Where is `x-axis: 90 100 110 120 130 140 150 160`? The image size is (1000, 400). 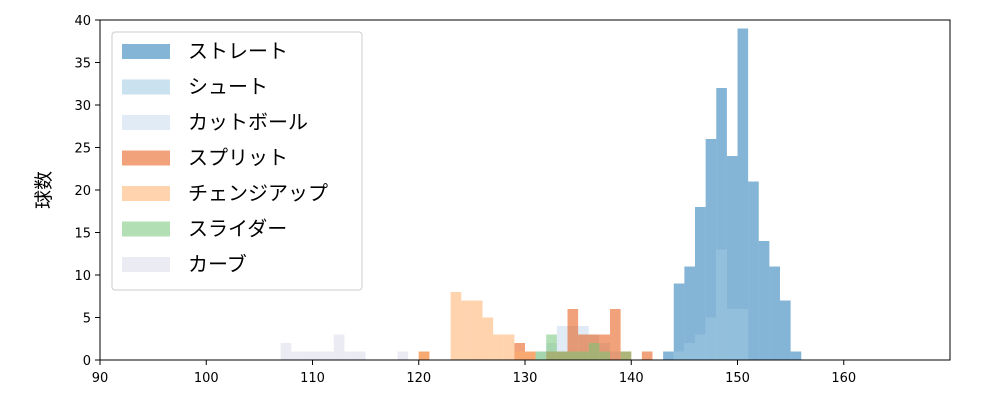
x-axis: 90 100 110 120 130 140 150 160 is located at coordinates (474, 373).